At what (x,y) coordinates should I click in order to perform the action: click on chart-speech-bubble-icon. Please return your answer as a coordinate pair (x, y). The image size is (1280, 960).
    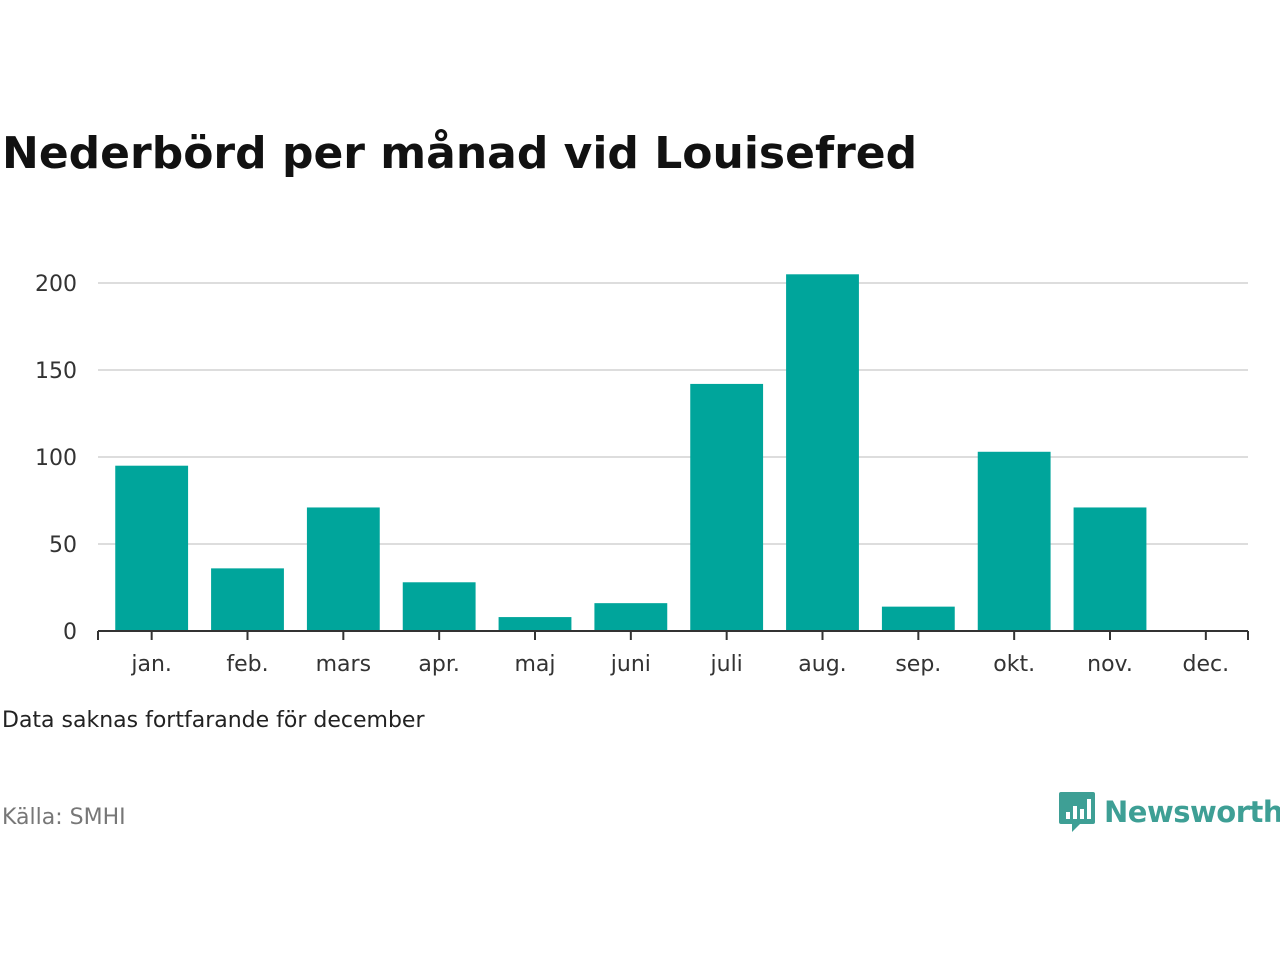
    Looking at the image, I should click on (1077, 812).